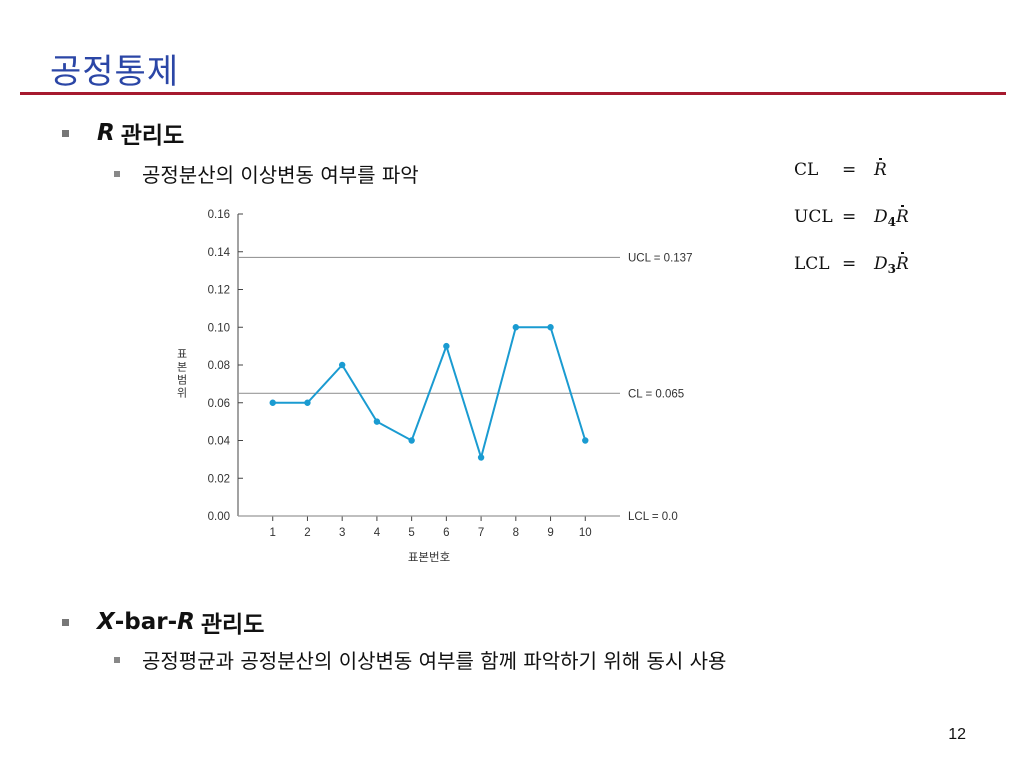 Image resolution: width=1024 pixels, height=768 pixels. What do you see at coordinates (891, 222) in the screenshot?
I see `formula-ucl-sub: 4` at bounding box center [891, 222].